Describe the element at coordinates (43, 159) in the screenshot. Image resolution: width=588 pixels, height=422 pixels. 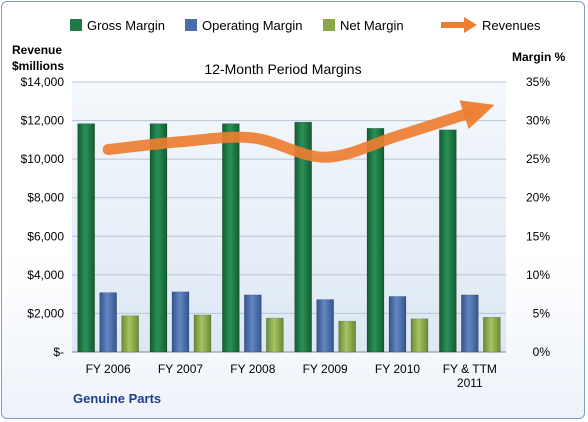
I see `left-tick-label: $10,000` at that location.